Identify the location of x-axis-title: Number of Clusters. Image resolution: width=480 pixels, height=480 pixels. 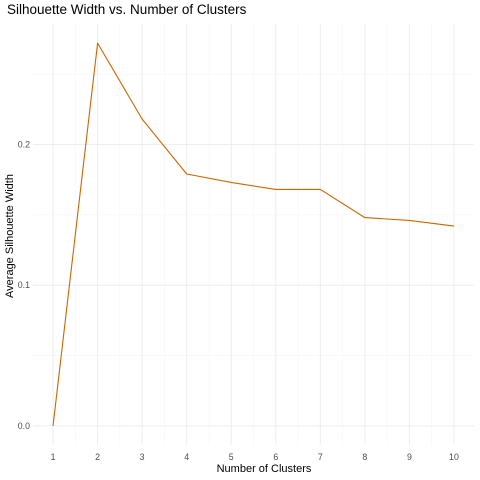
(264, 469).